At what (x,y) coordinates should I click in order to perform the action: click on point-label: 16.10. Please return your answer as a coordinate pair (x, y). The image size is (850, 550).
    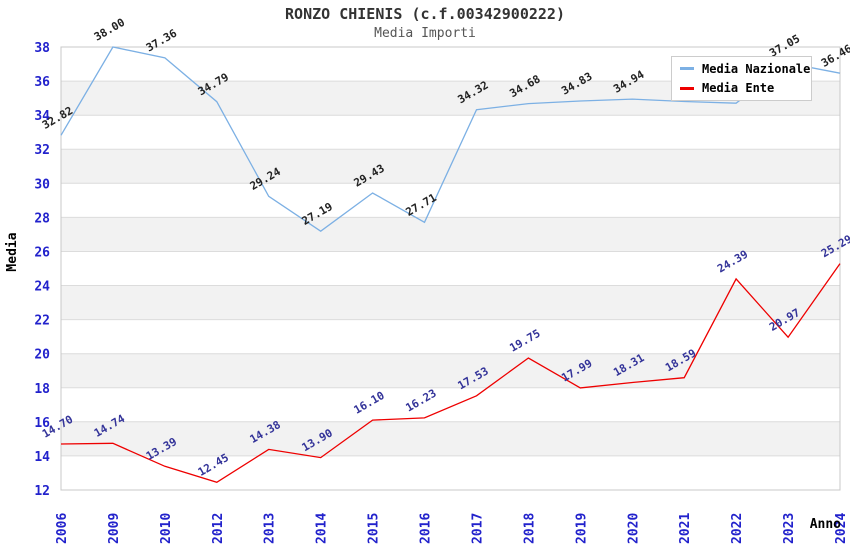
    Looking at the image, I should click on (369, 403).